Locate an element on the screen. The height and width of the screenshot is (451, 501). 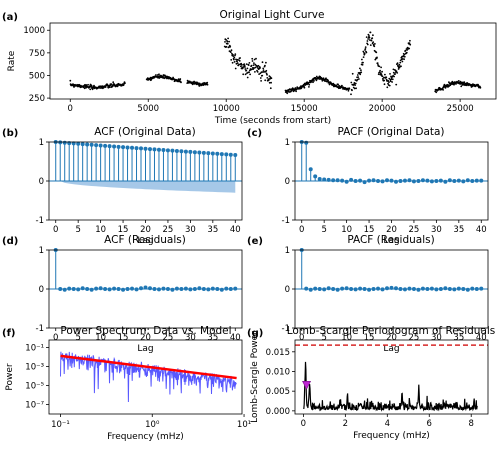
acf-residuals-xtick-label: 15 is located at coordinates (123, 338).